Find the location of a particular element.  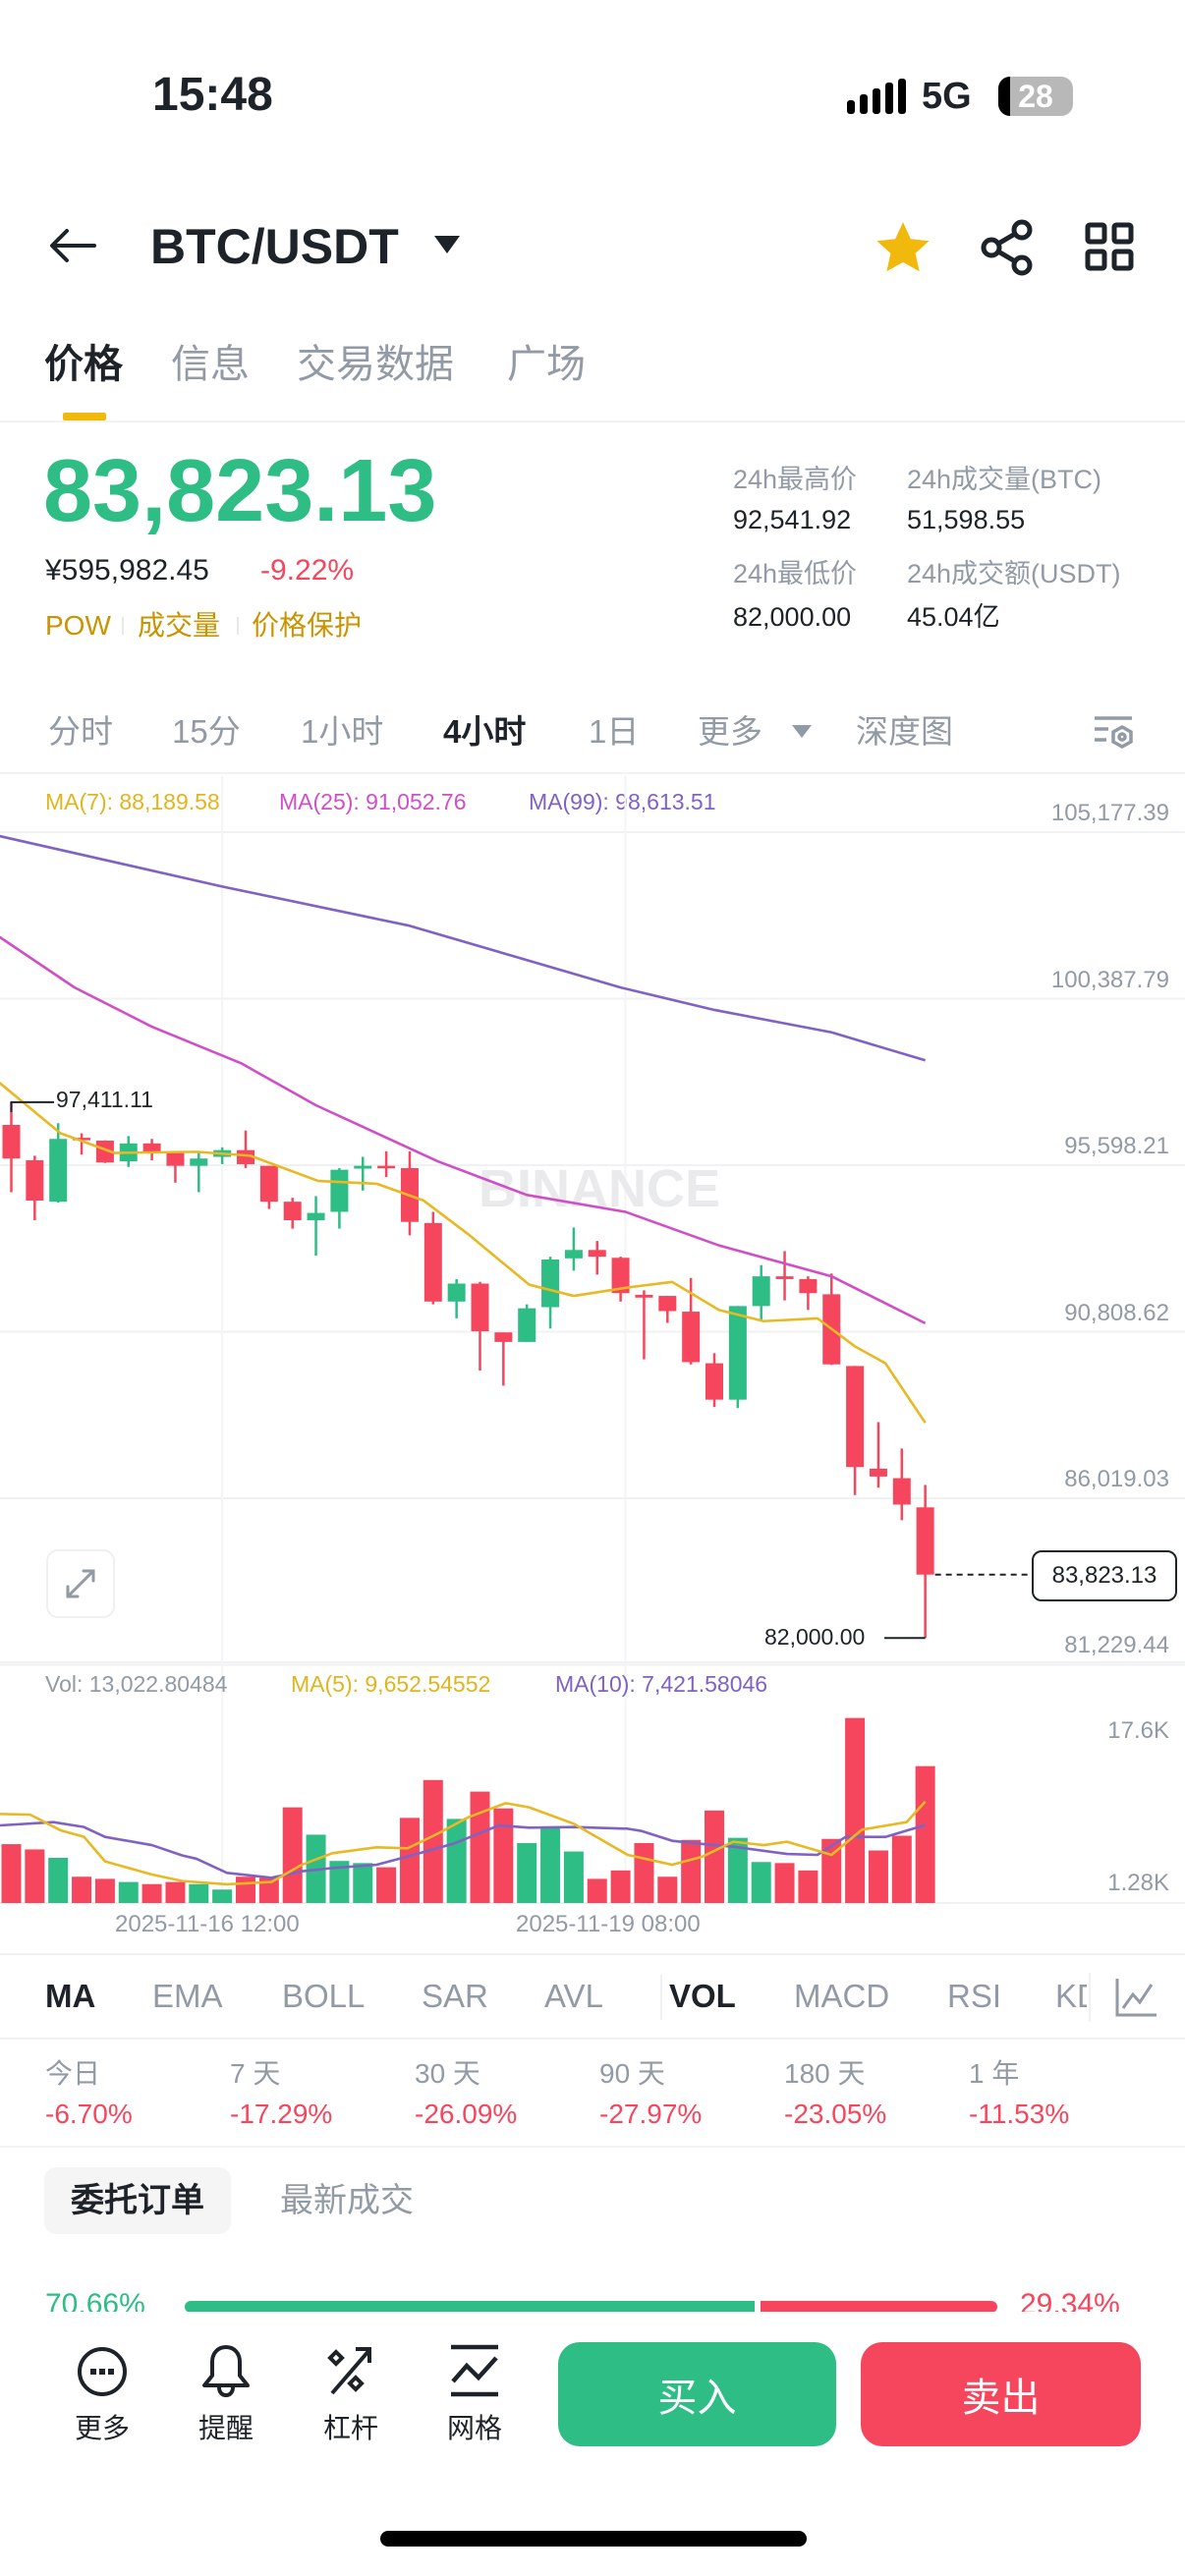

indicator-boll: BOLL is located at coordinates (324, 1996).